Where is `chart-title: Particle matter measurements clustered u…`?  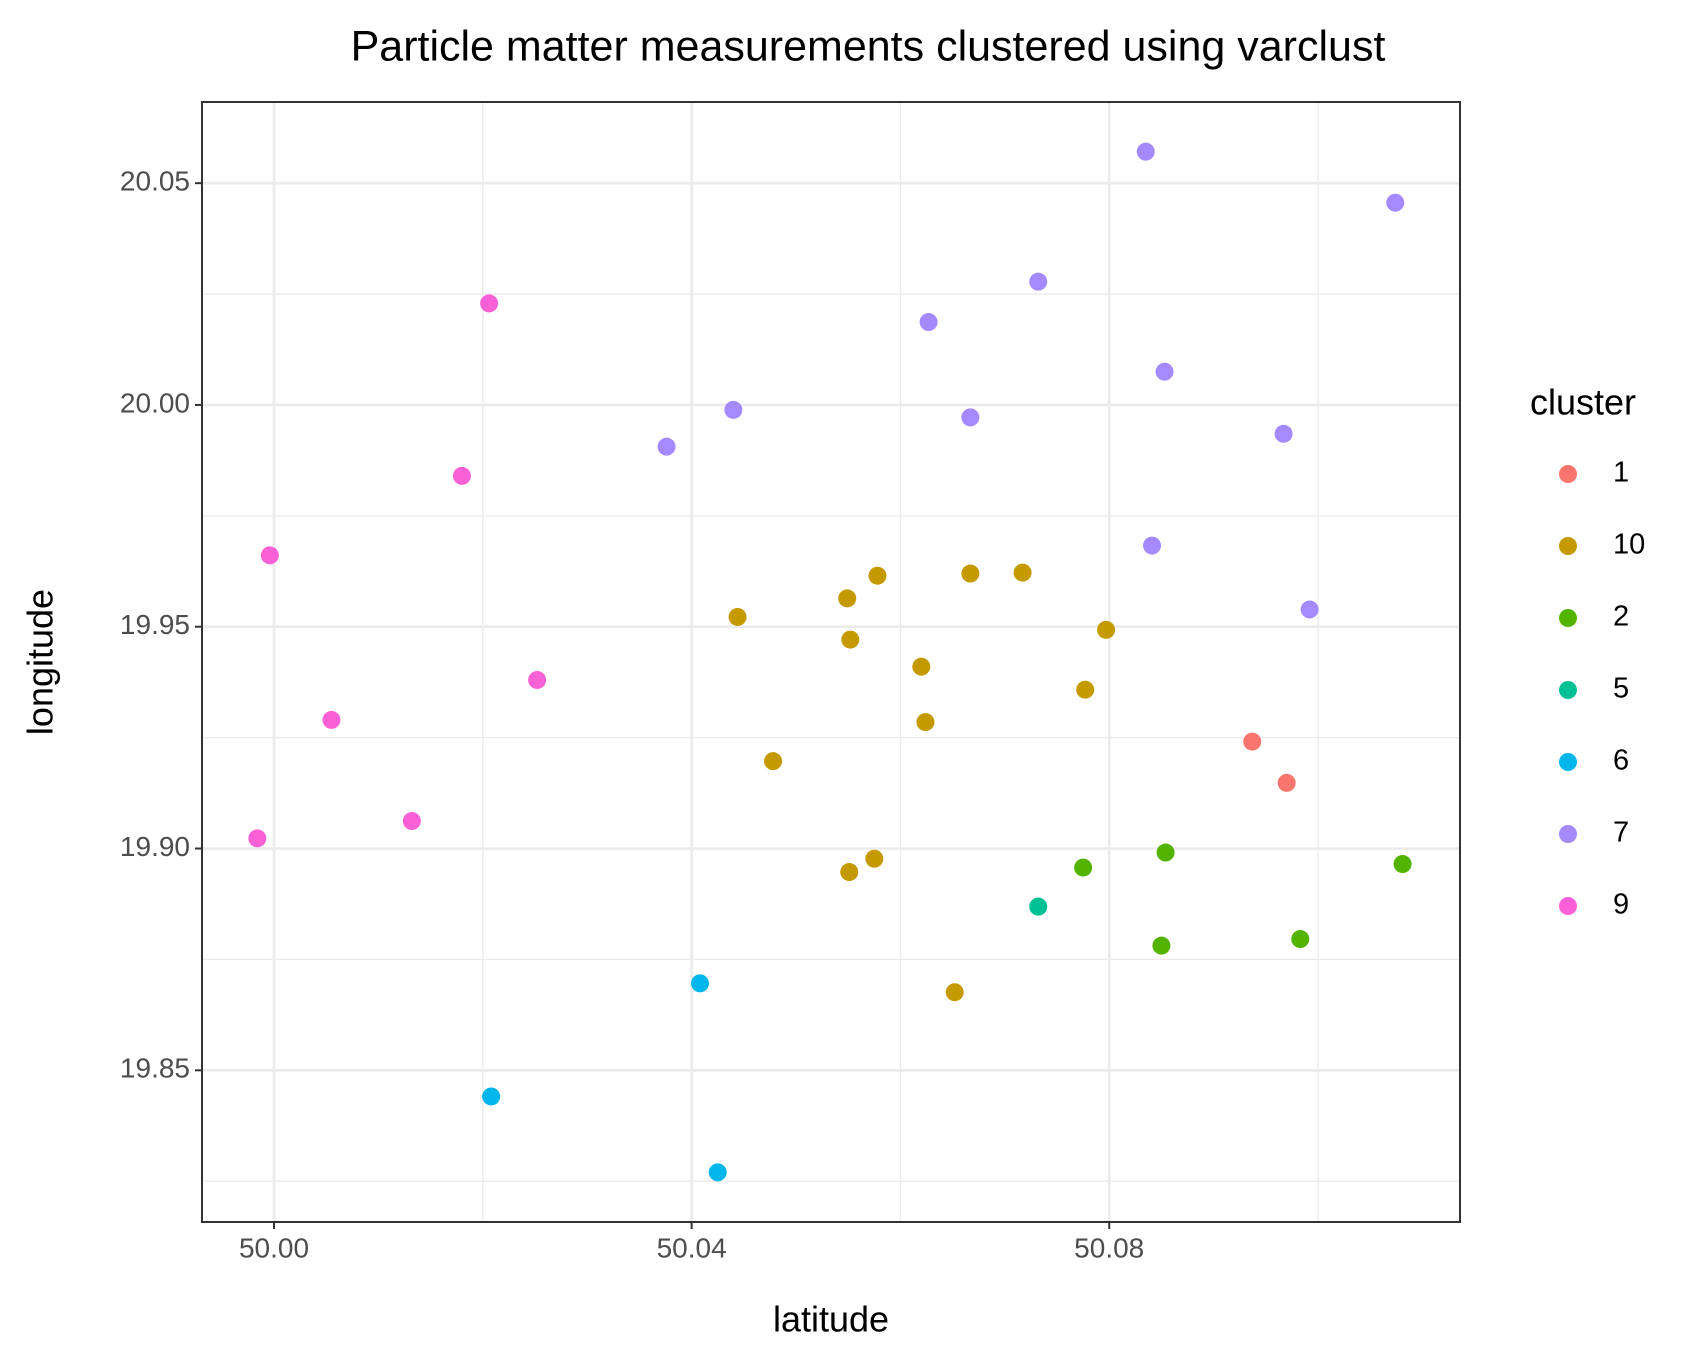 chart-title: Particle matter measurements clustered u… is located at coordinates (868, 46).